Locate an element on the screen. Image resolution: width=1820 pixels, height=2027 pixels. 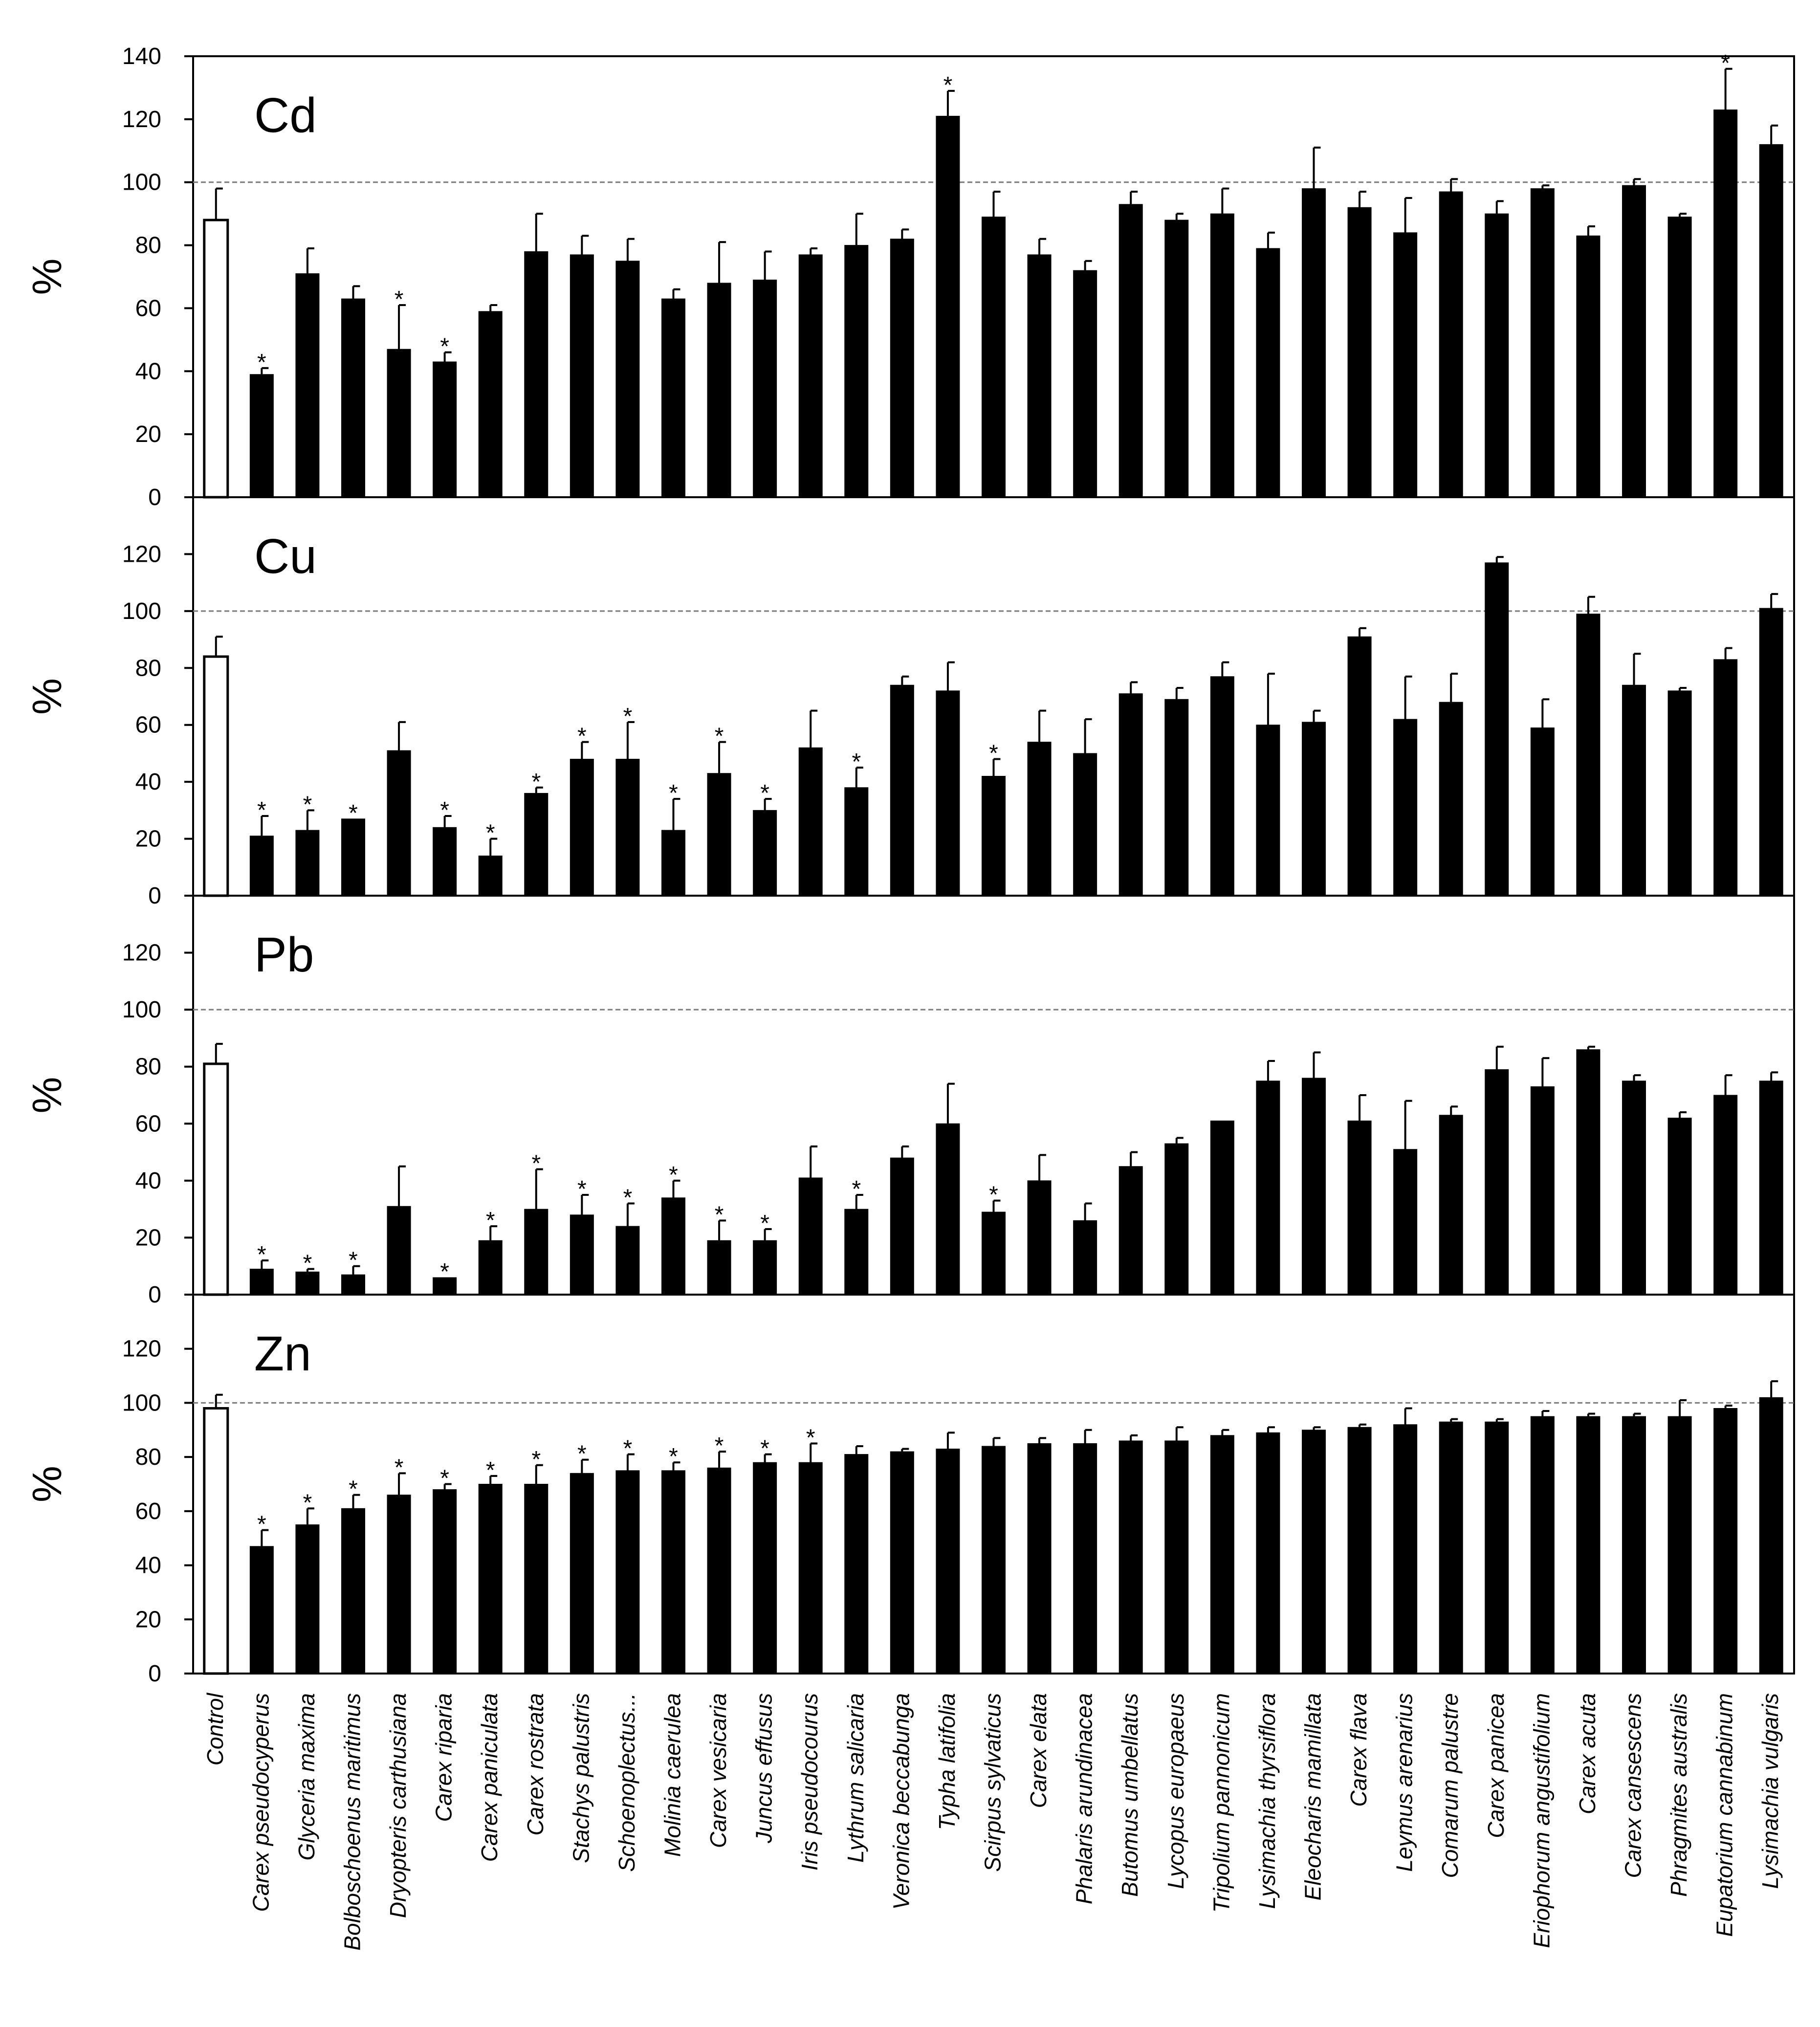
category-label-22: Tripolium pannonicum is located at coordinates (1221, 1803).